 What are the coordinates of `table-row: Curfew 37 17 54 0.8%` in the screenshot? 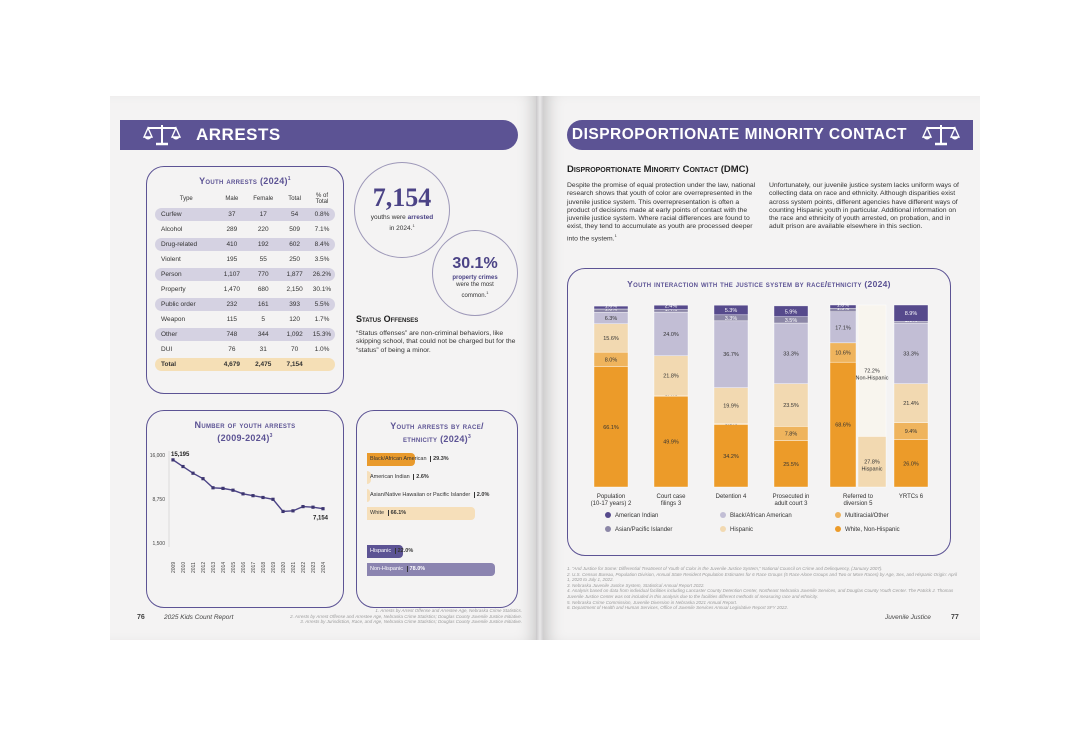 It's located at (245, 214).